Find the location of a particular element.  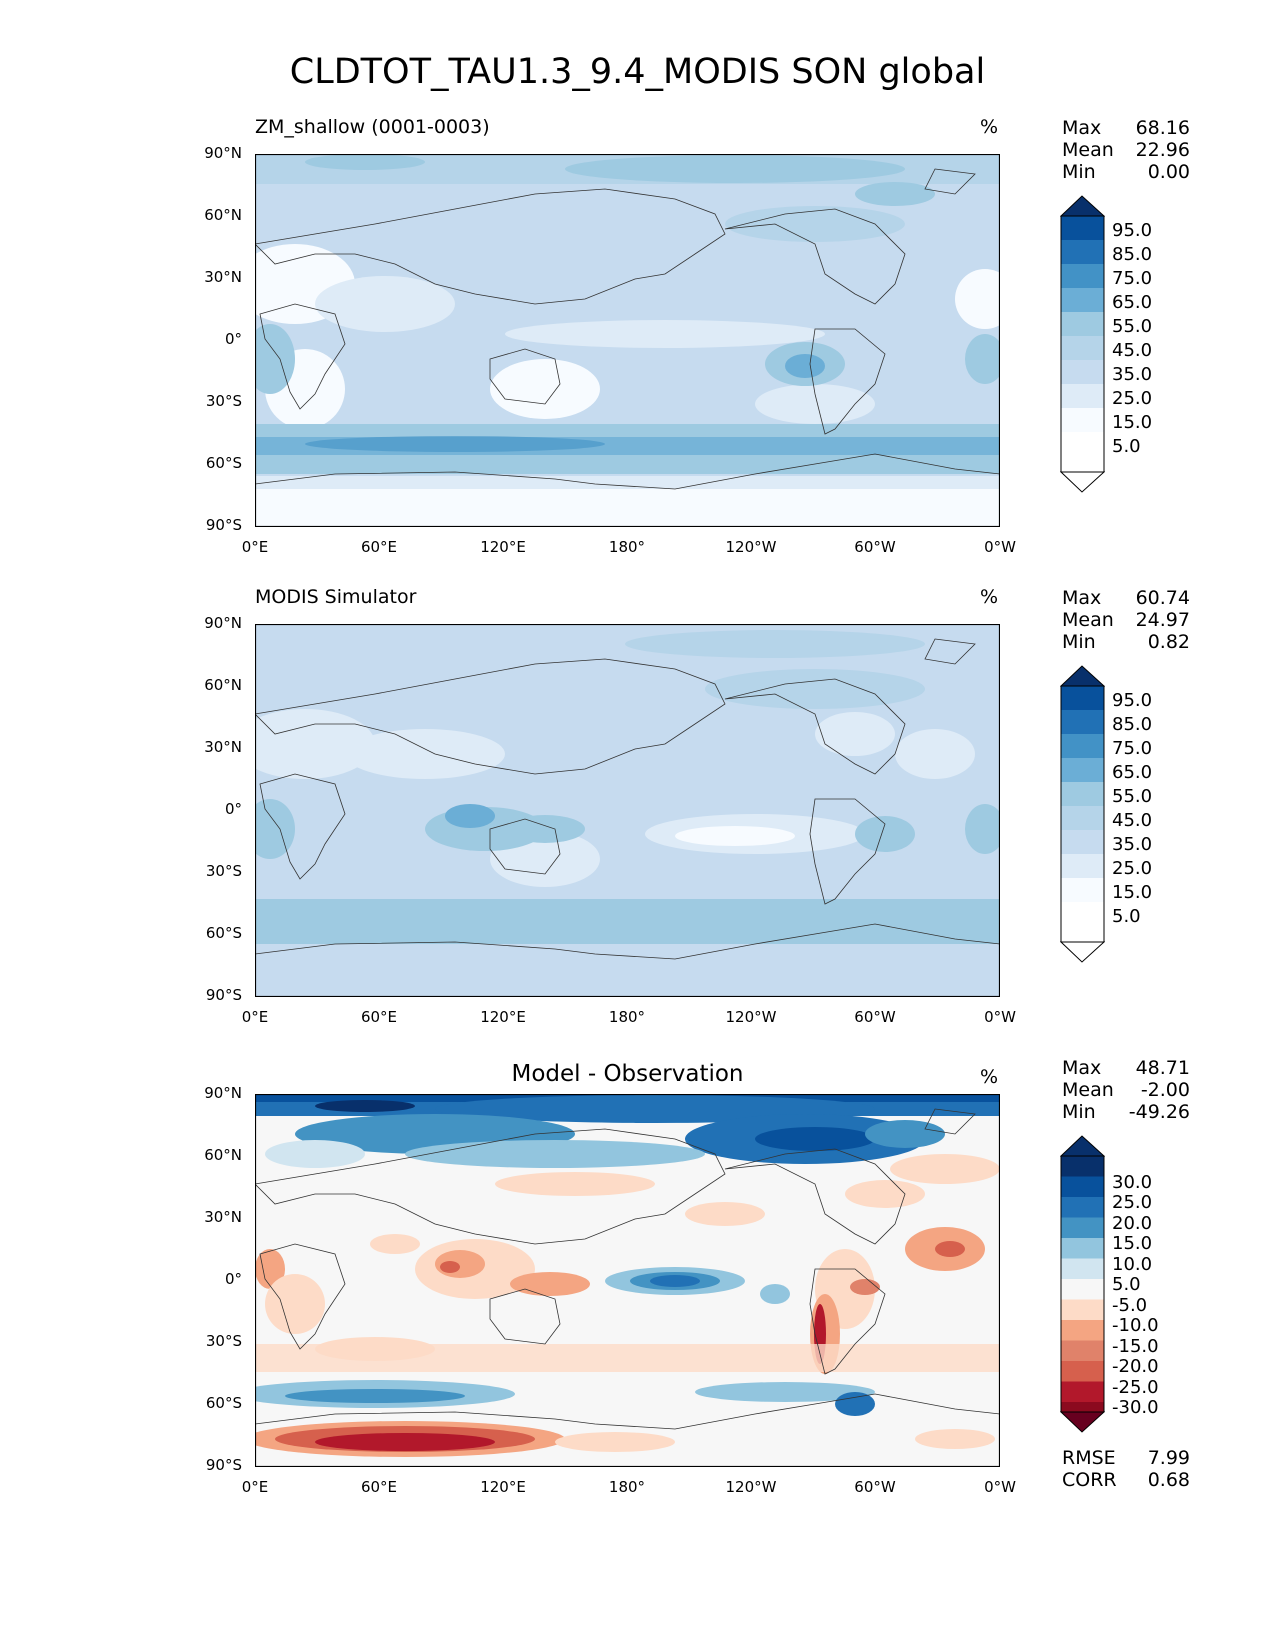

stats-box: Max 48.71 Mean -2.00 Min -49.26 is located at coordinates (1126, 1090).